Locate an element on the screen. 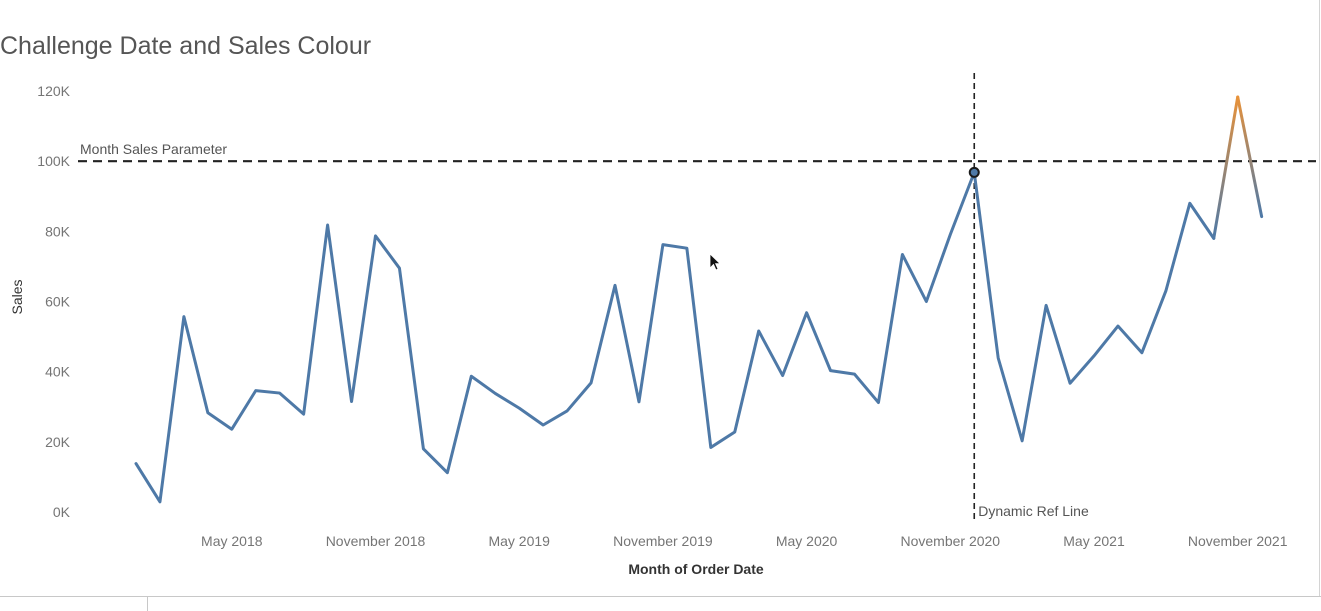 Image resolution: width=1321 pixels, height=611 pixels. status-bar is located at coordinates (660, 603).